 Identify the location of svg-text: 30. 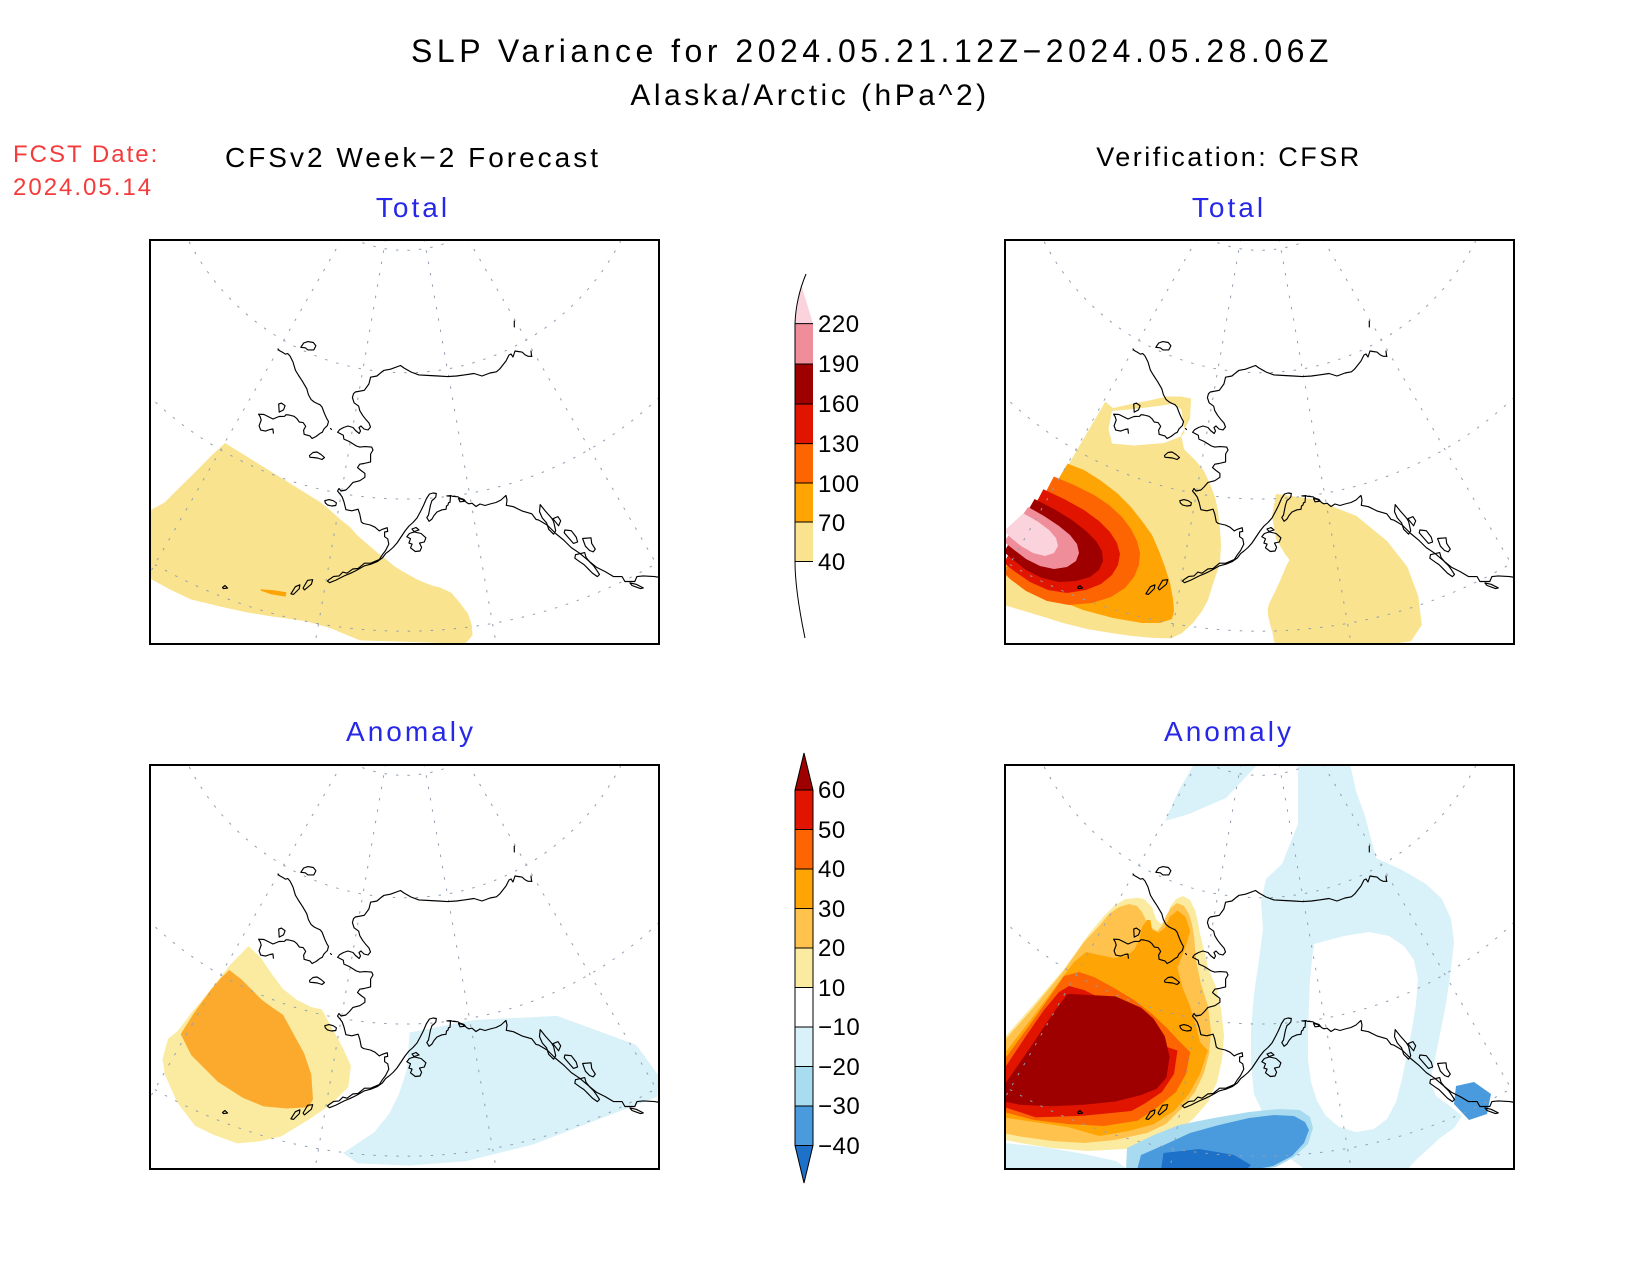
(832, 909).